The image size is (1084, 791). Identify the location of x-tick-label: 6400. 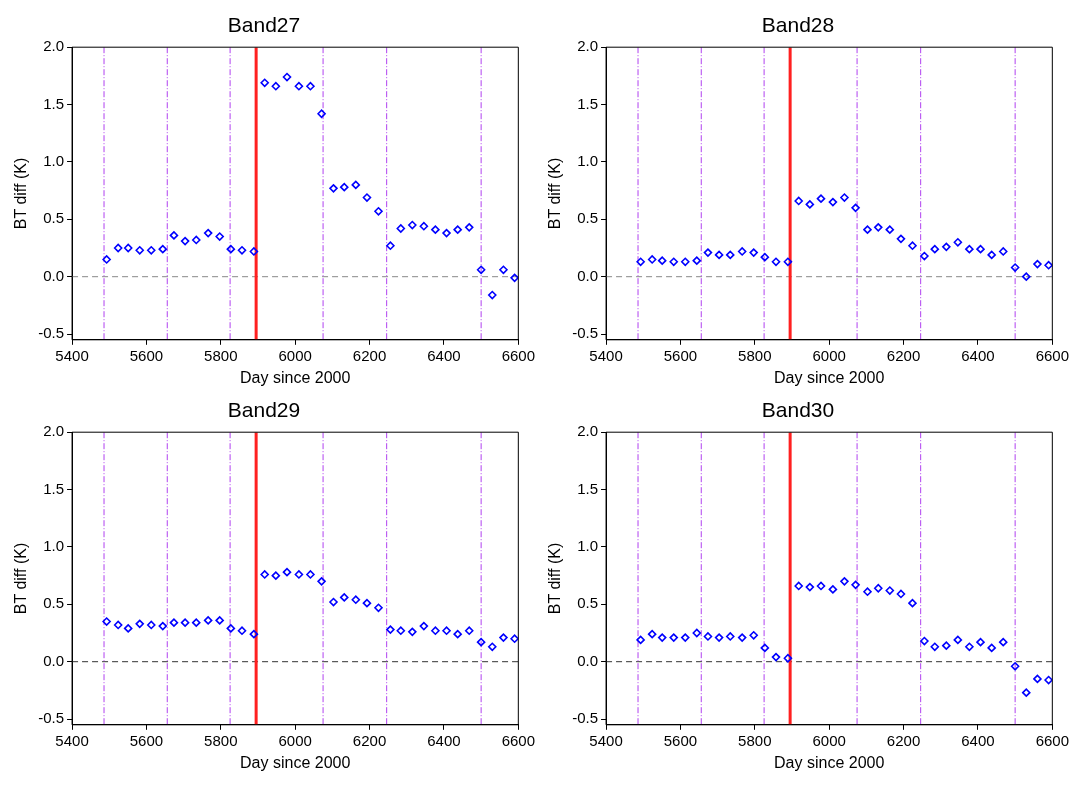
(444, 740).